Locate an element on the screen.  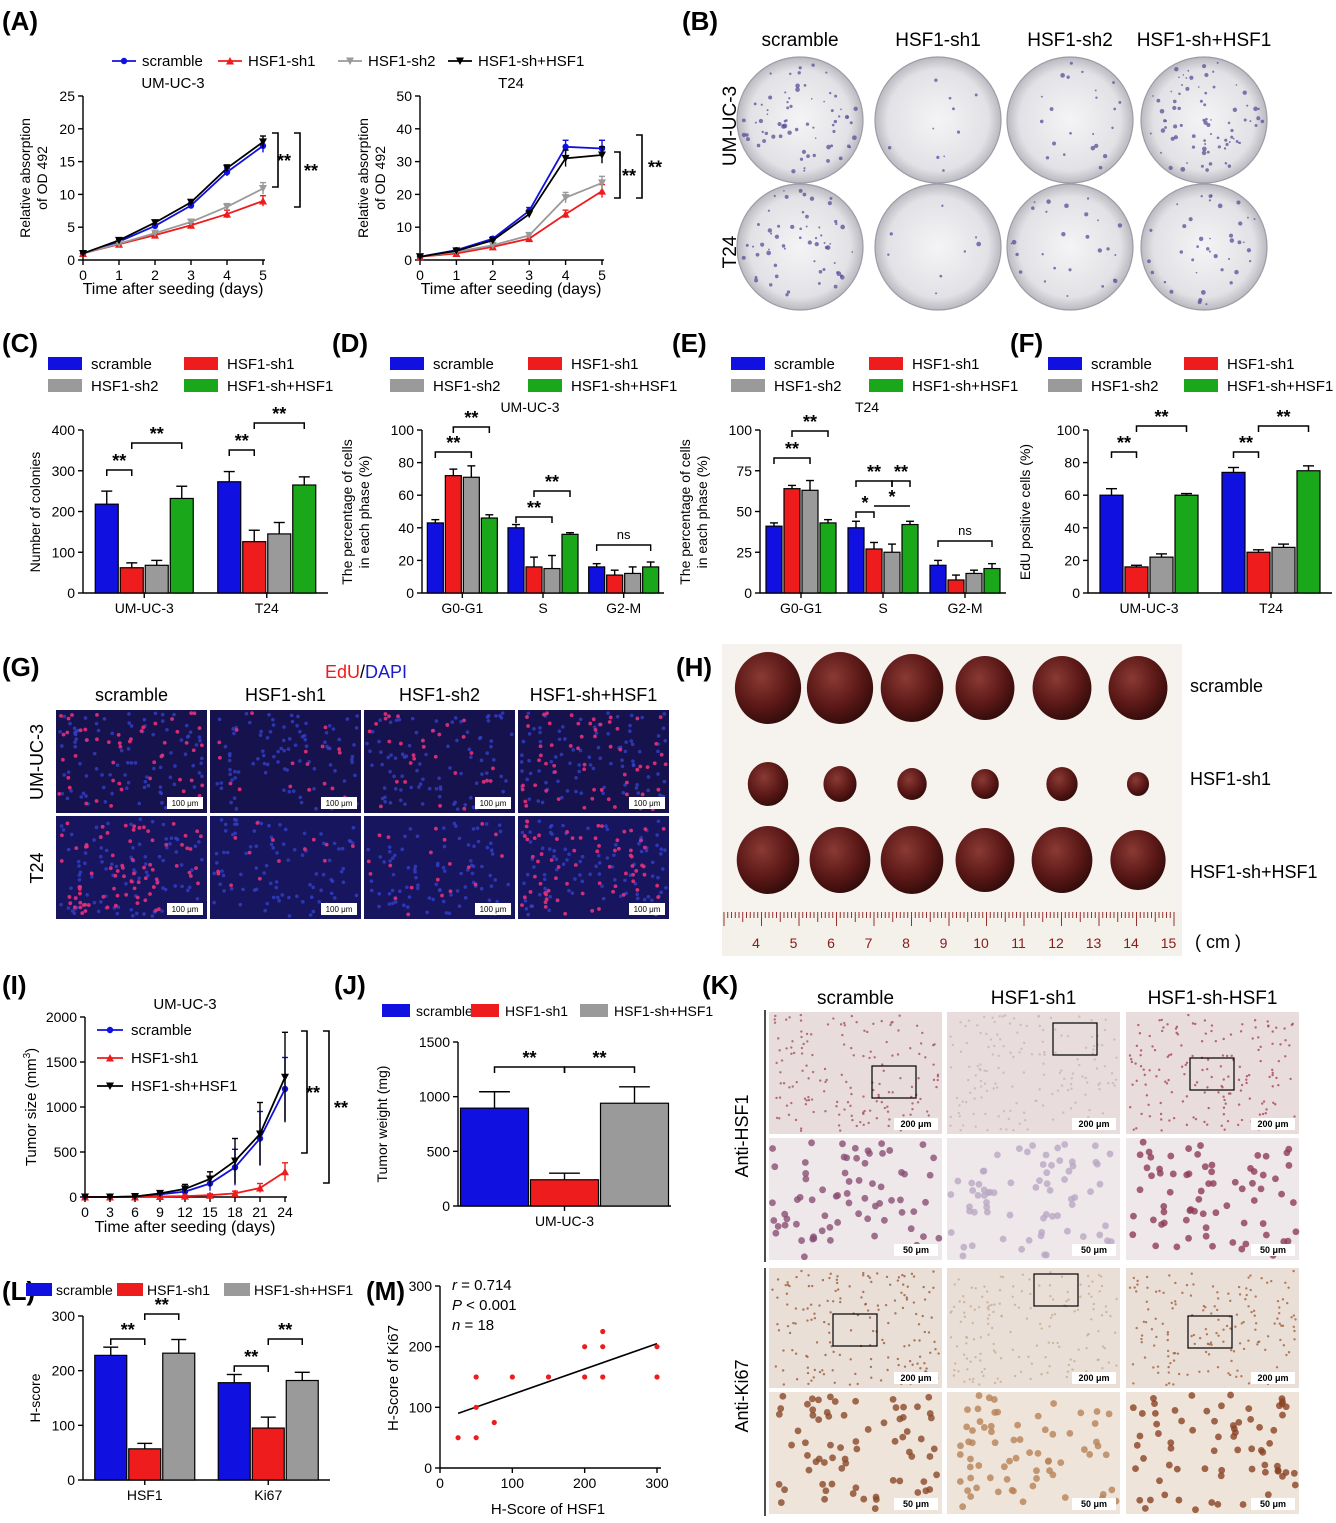
significance-label: ** is located at coordinates (242, 441).